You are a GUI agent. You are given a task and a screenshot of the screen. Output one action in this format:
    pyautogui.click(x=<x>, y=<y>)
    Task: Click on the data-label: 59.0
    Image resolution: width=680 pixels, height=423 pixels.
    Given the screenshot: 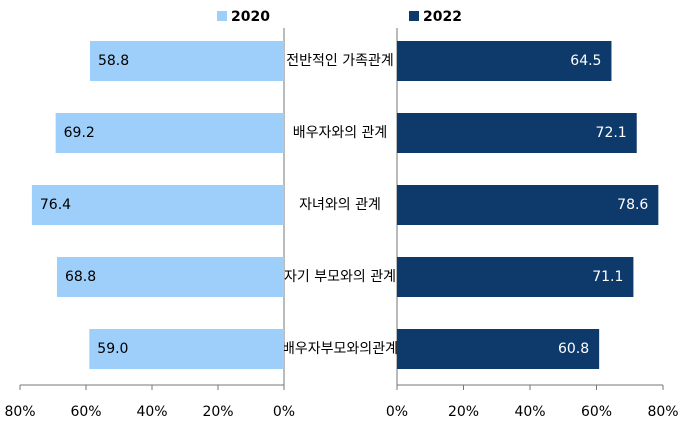 What is the action you would take?
    pyautogui.click(x=112, y=349)
    